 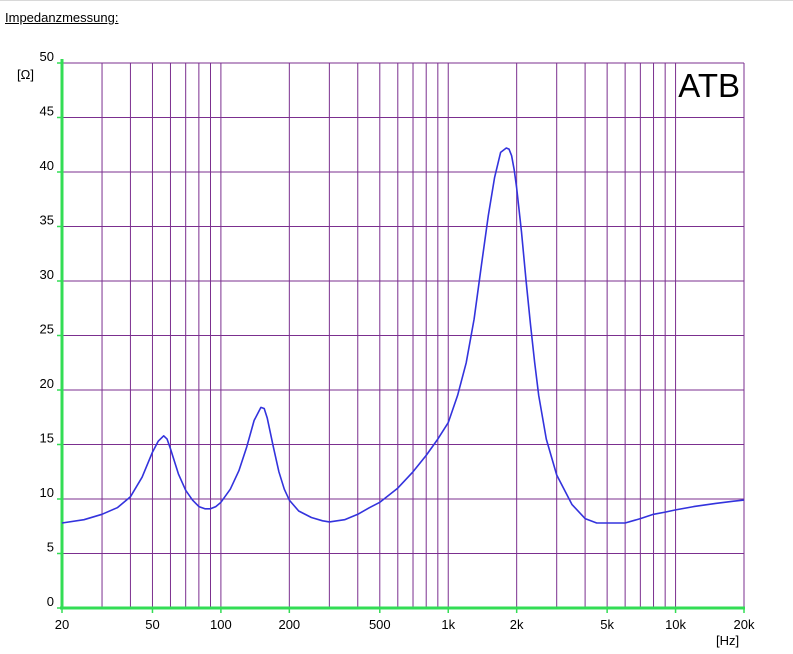 I want to click on x-axis-unit-label: [Hz], so click(x=727, y=640).